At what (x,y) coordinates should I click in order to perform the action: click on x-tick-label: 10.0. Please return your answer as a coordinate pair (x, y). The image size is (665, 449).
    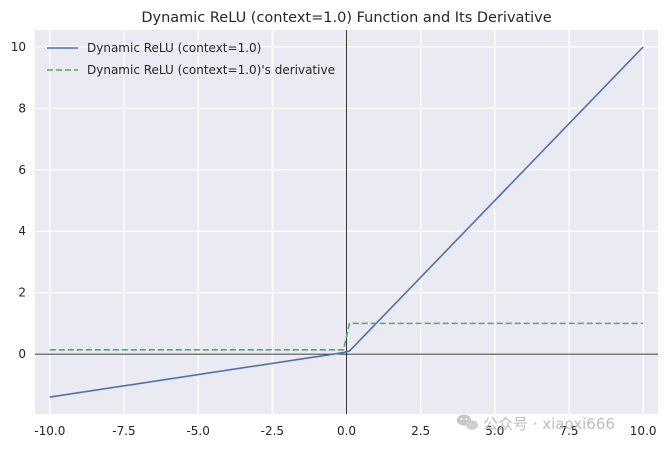
    Looking at the image, I should click on (643, 431).